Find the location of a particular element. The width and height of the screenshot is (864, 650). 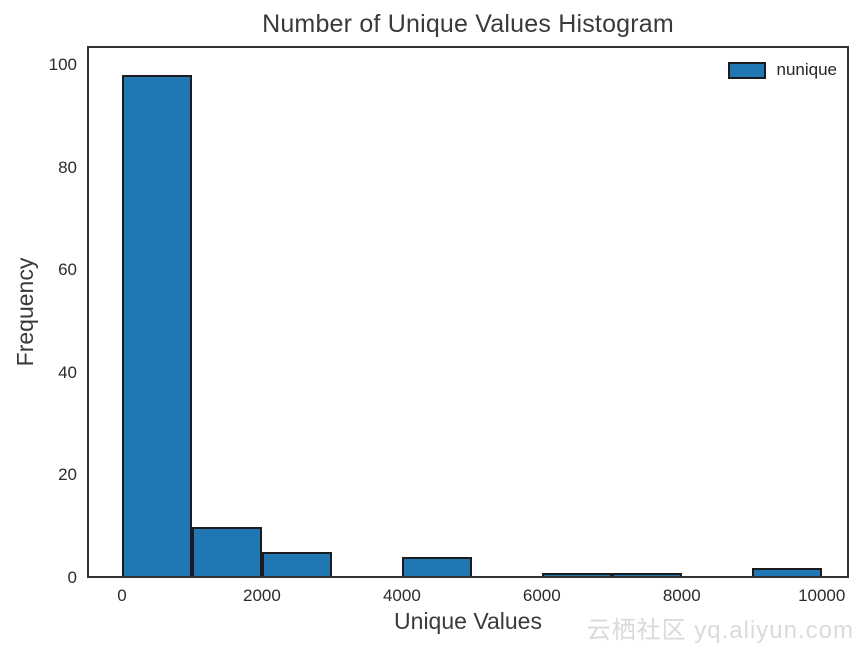

x-axis-label: Unique Values is located at coordinates (468, 621).